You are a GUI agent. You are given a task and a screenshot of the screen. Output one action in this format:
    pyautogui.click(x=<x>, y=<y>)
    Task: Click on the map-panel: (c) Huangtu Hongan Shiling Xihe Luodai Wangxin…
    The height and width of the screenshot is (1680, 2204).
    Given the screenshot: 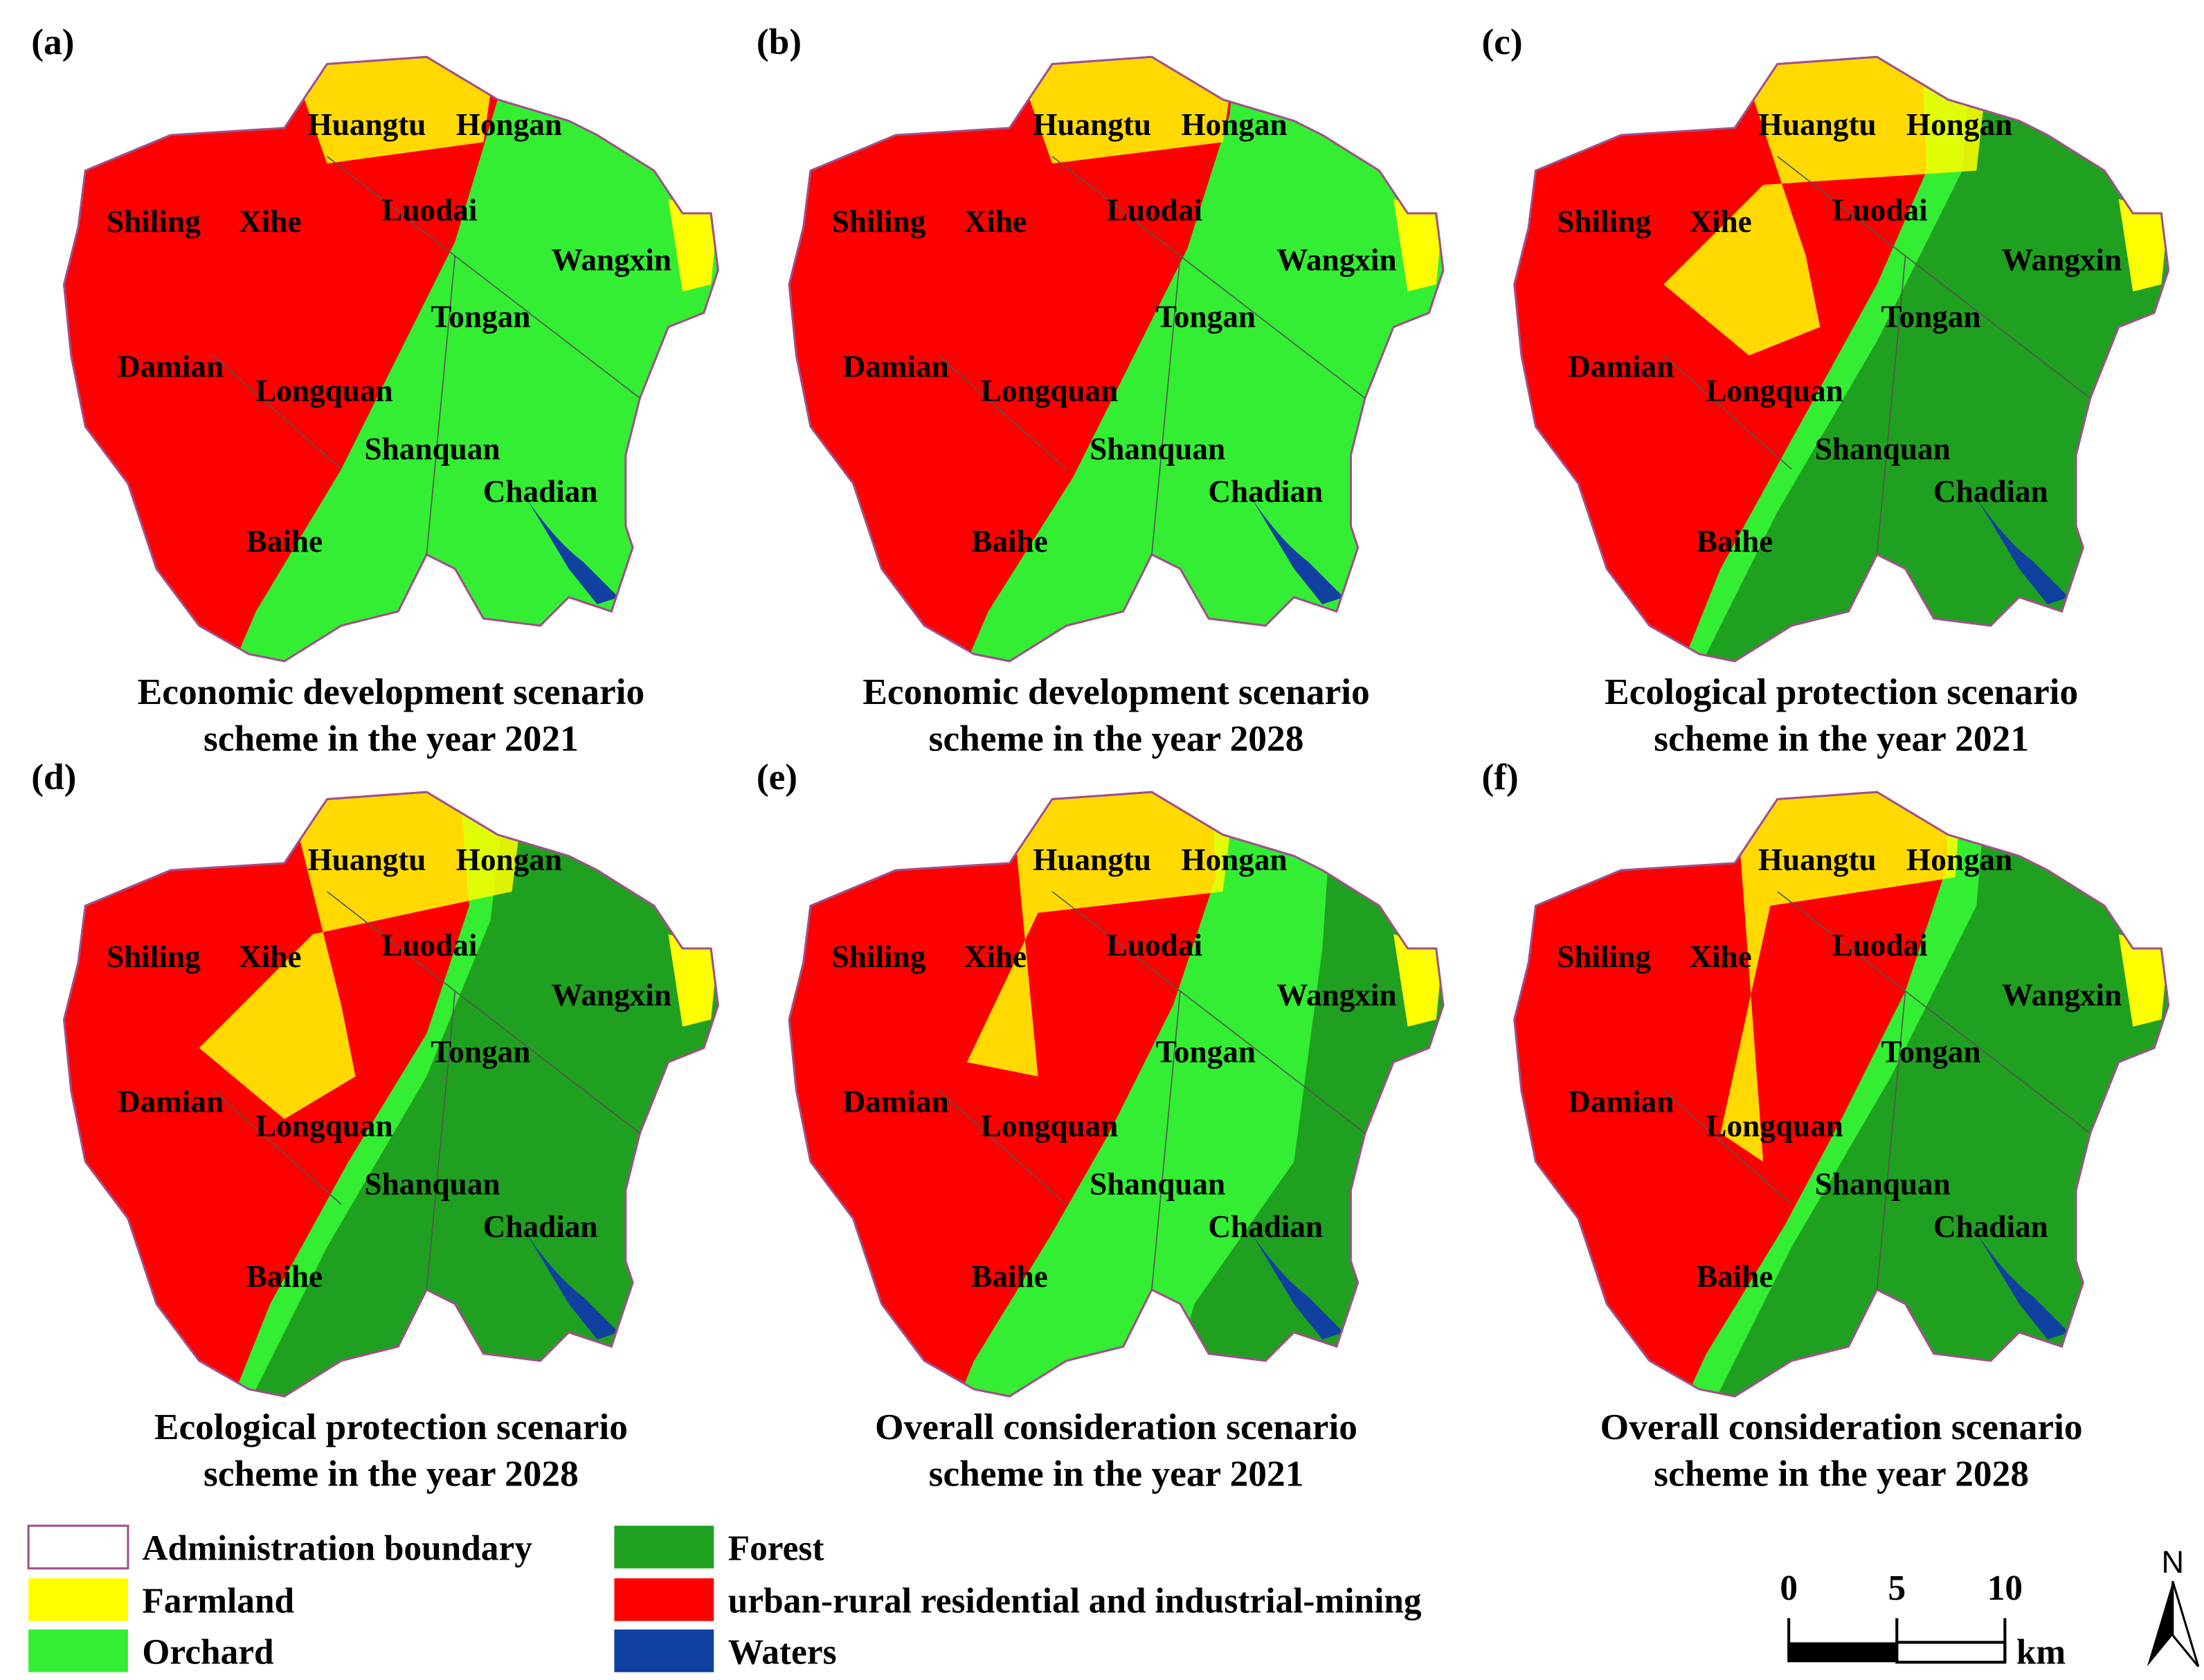 What is the action you would take?
    pyautogui.click(x=1825, y=390)
    